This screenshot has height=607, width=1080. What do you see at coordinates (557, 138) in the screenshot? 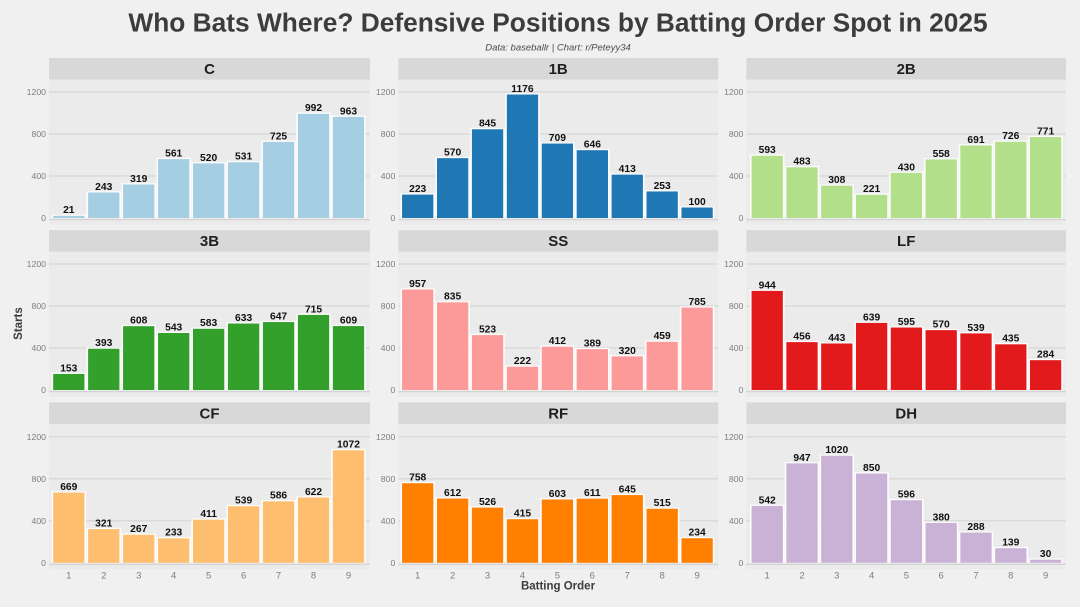
I see `svg-text: 709` at bounding box center [557, 138].